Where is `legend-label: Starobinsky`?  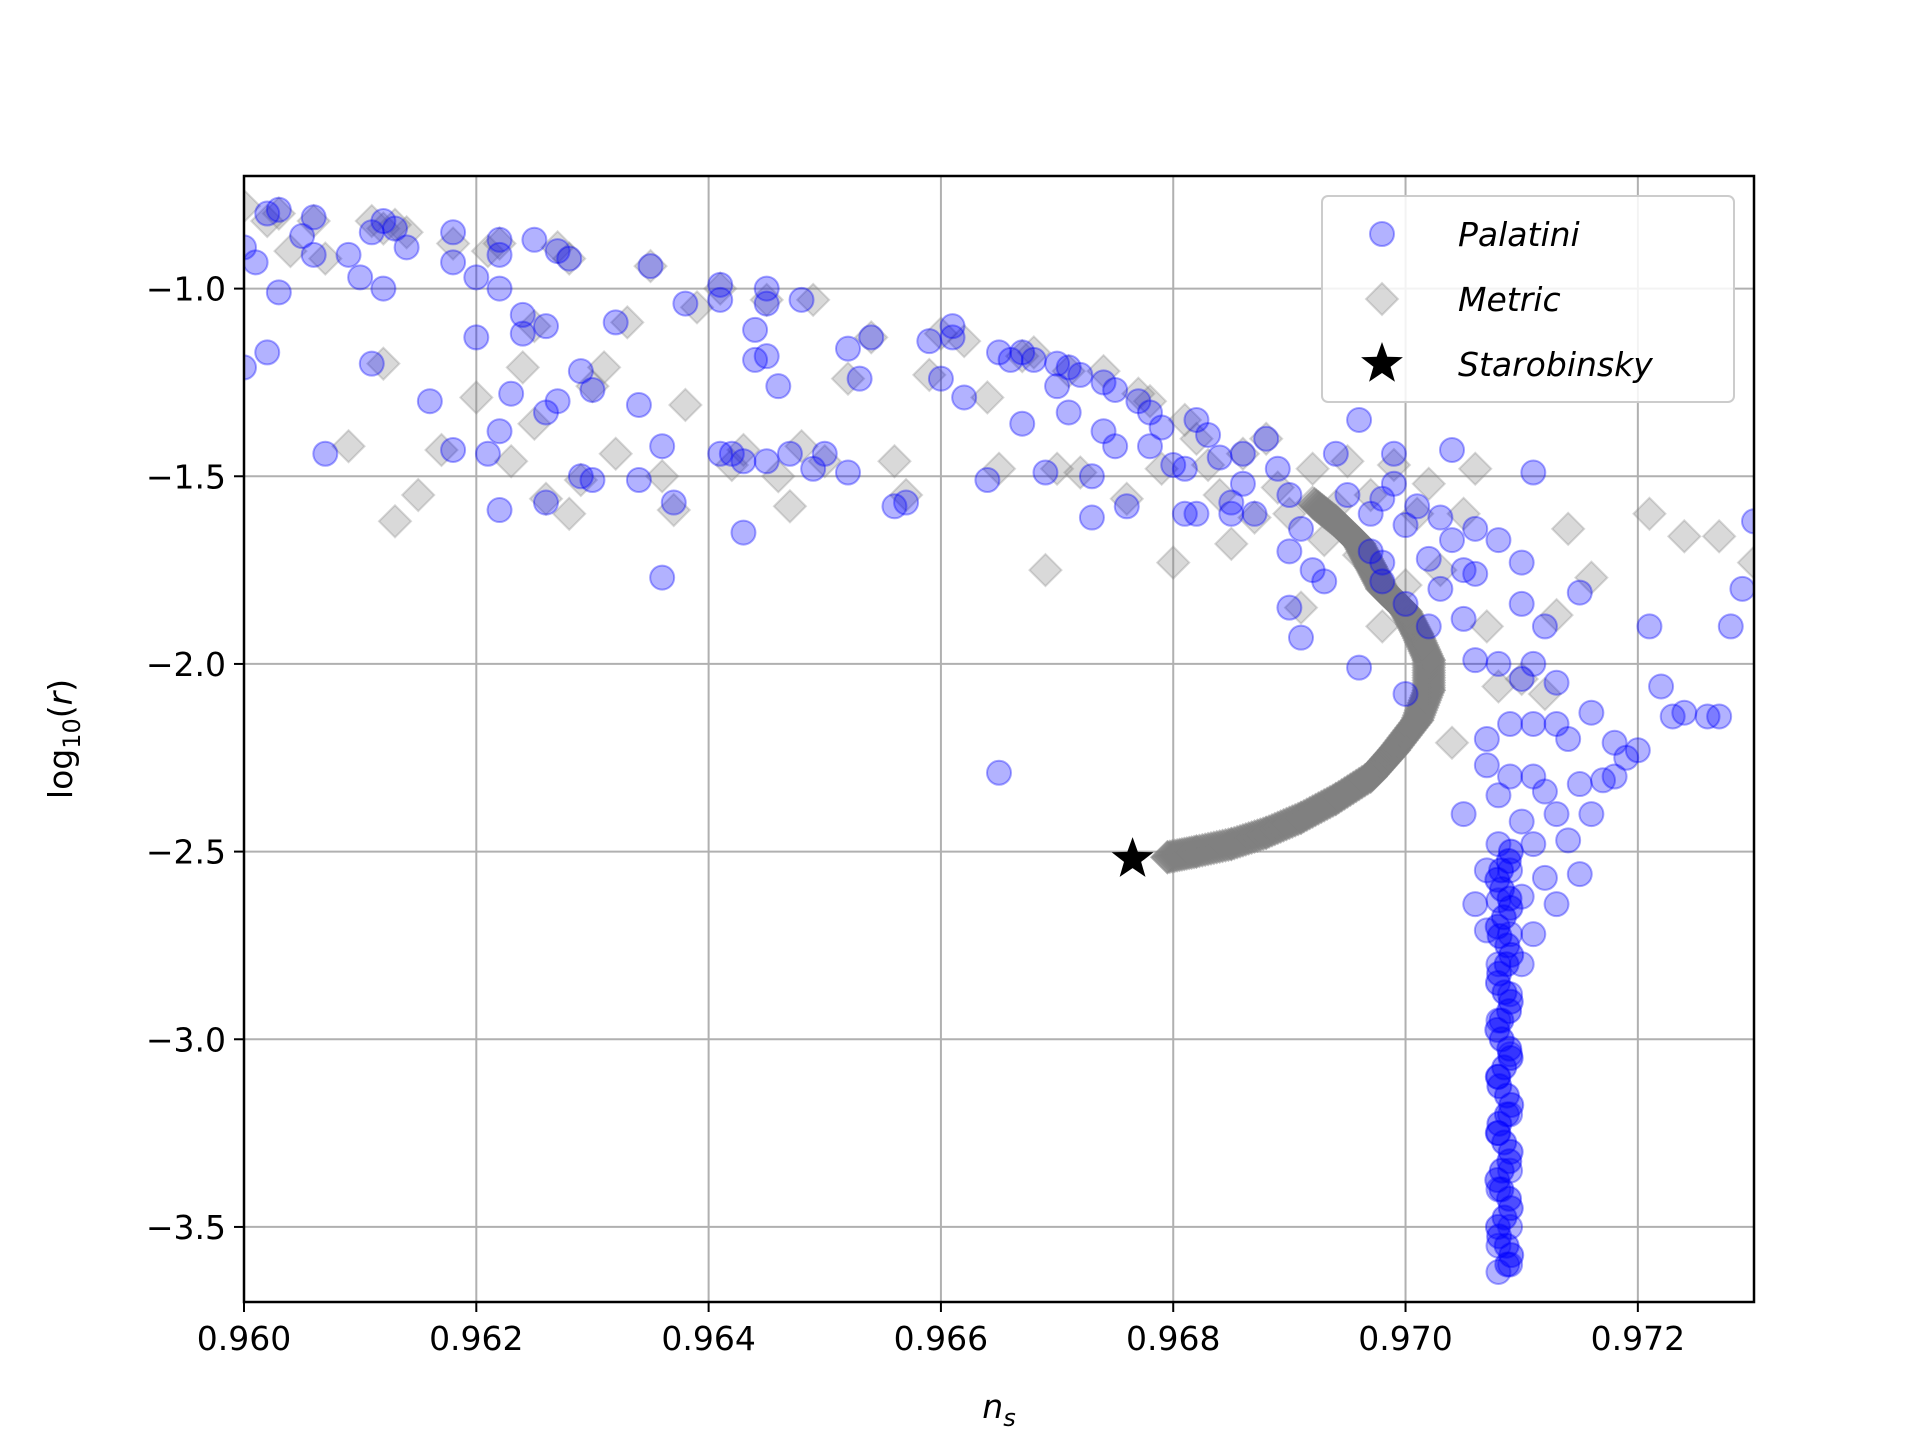
legend-label: Starobinsky is located at coordinates (1555, 364).